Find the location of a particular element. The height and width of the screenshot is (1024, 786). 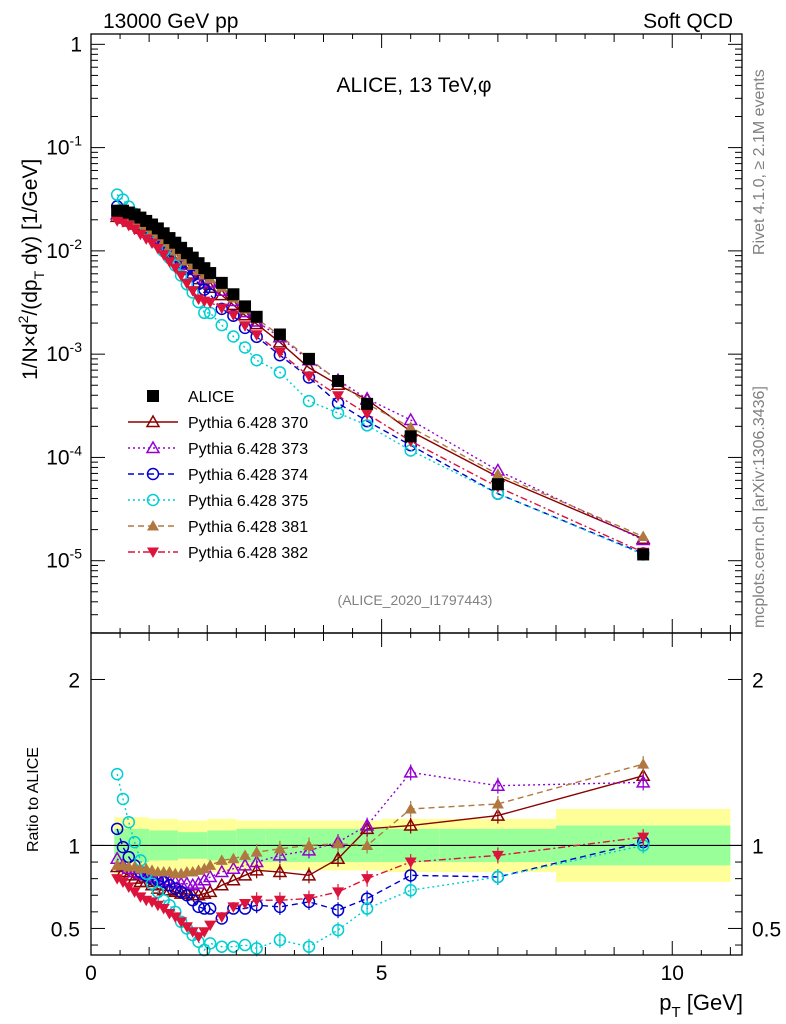

y-tick-label: 1 is located at coordinates (76, 44).